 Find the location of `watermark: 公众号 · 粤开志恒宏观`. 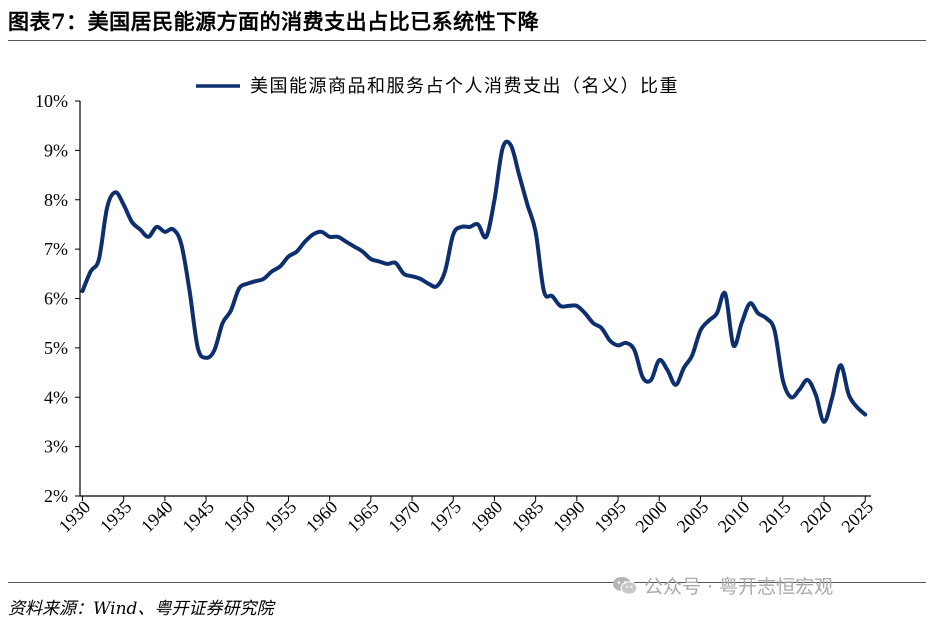

watermark: 公众号 · 粤开志恒宏观 is located at coordinates (722, 585).